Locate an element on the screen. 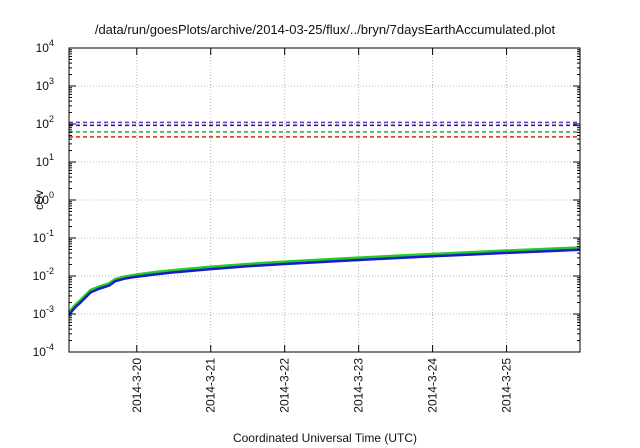 This screenshot has width=640, height=448. y-tick-label: 10⁻³ is located at coordinates (43, 312).